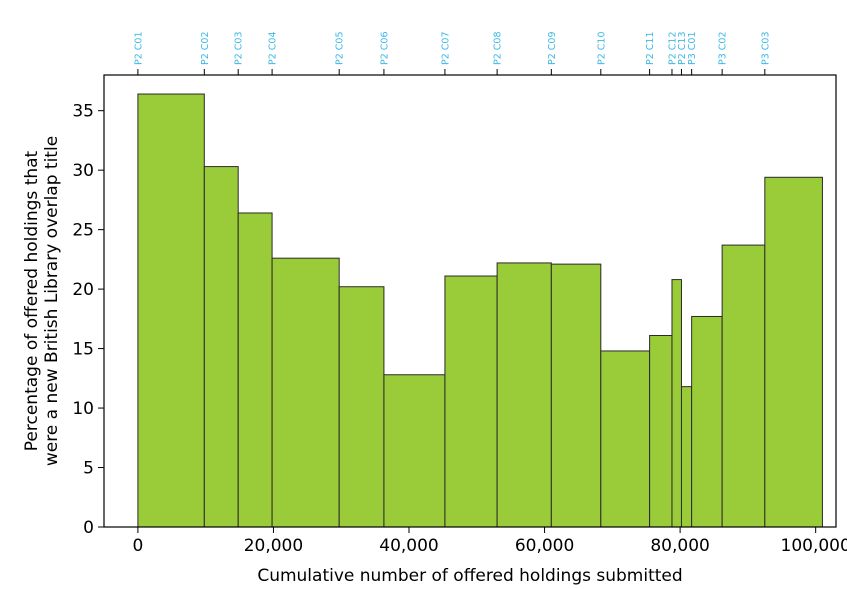  Describe the element at coordinates (52, 301) in the screenshot. I see `y-axis-label-line-2: were a new British Library overlap title` at that location.